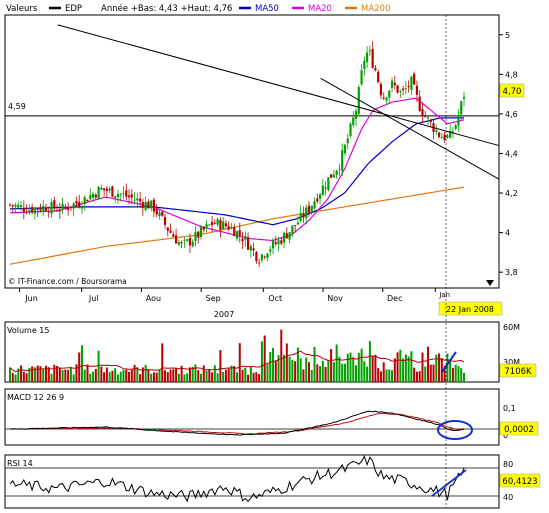  I want to click on macd-current-badge, so click(519, 428).